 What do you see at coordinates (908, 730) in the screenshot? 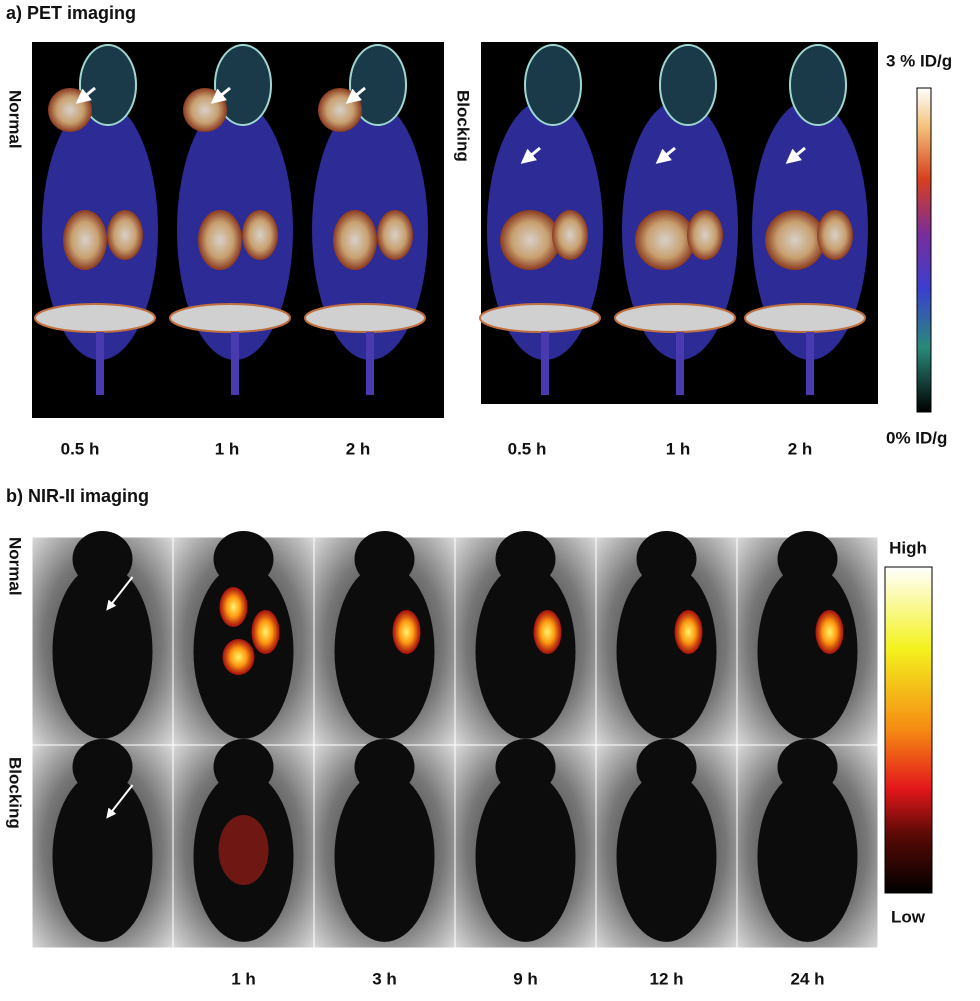
I see `nir-colorbar` at bounding box center [908, 730].